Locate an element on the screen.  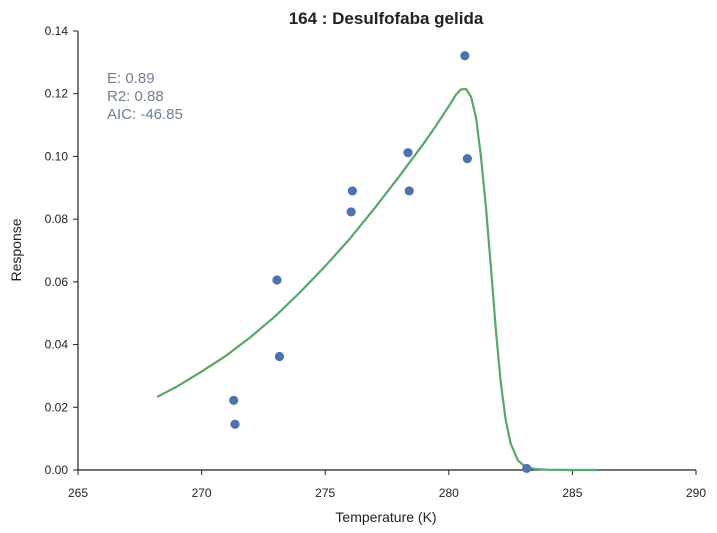
x-axis-label: Temperature (K) is located at coordinates (385, 517).